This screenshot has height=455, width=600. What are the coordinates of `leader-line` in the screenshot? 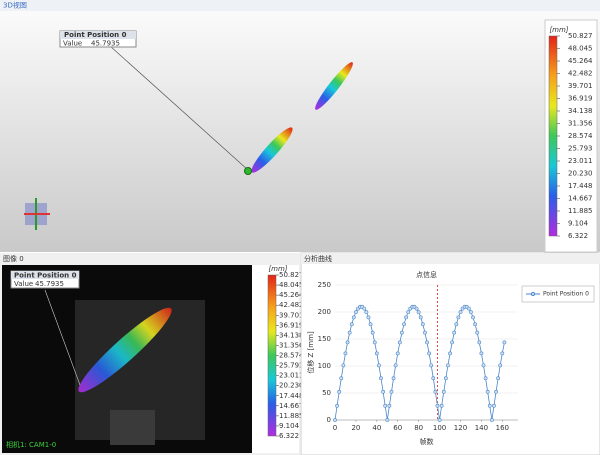 It's located at (62, 337).